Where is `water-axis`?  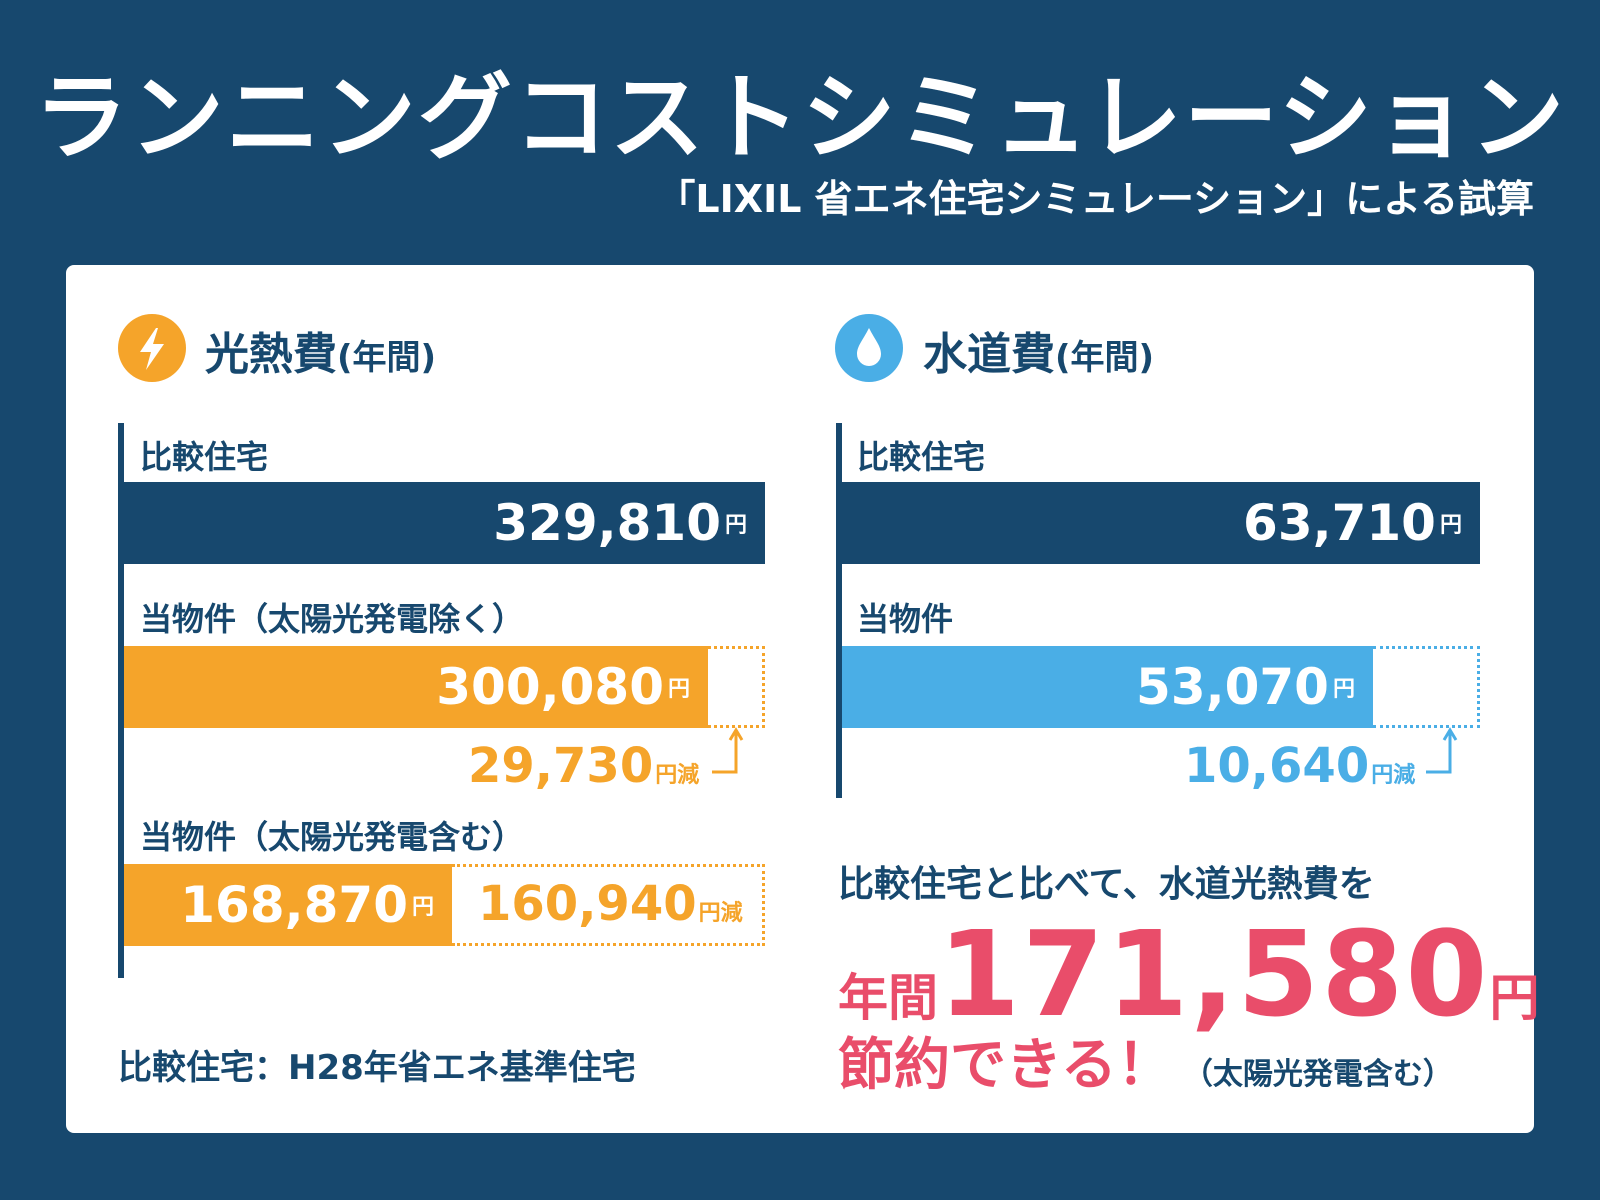 water-axis is located at coordinates (839, 610).